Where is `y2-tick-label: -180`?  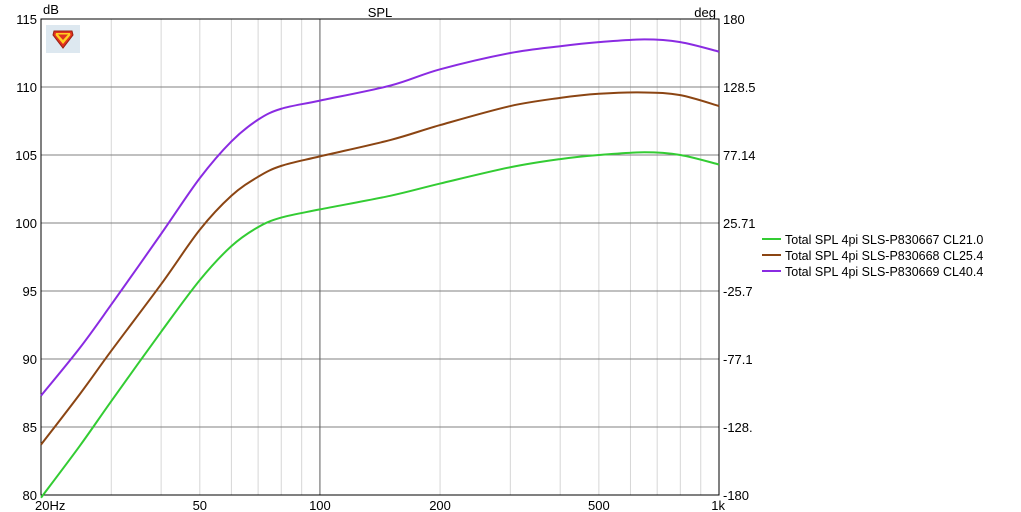 y2-tick-label: -180 is located at coordinates (736, 495).